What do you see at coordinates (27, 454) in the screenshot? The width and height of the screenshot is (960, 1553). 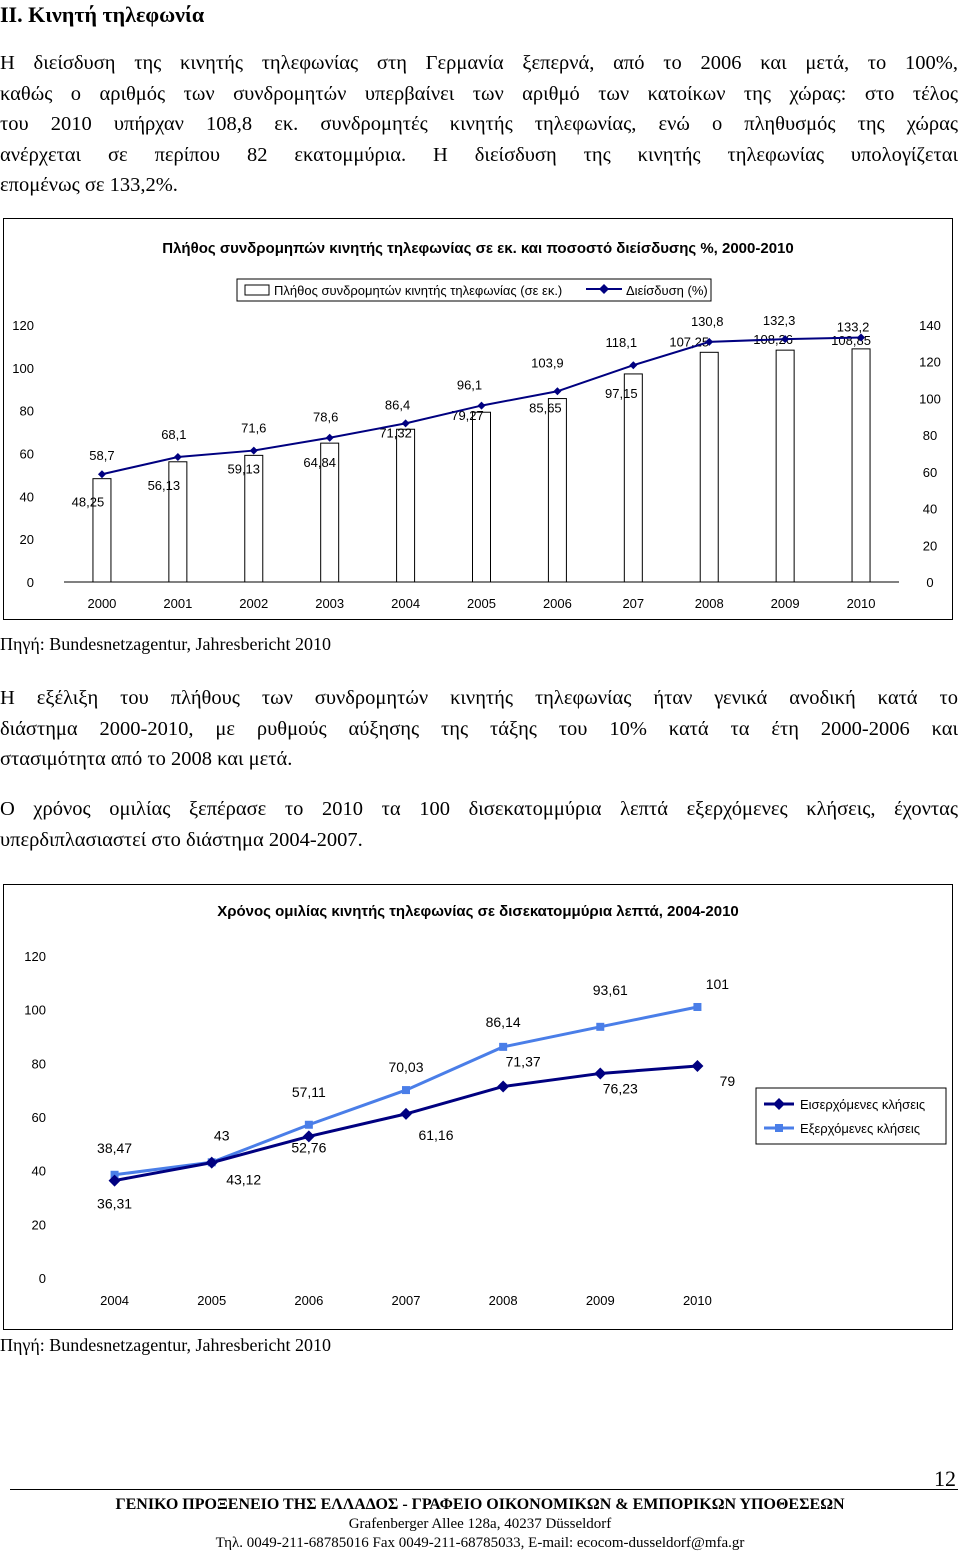 I see `y-left-tick-label: 60` at bounding box center [27, 454].